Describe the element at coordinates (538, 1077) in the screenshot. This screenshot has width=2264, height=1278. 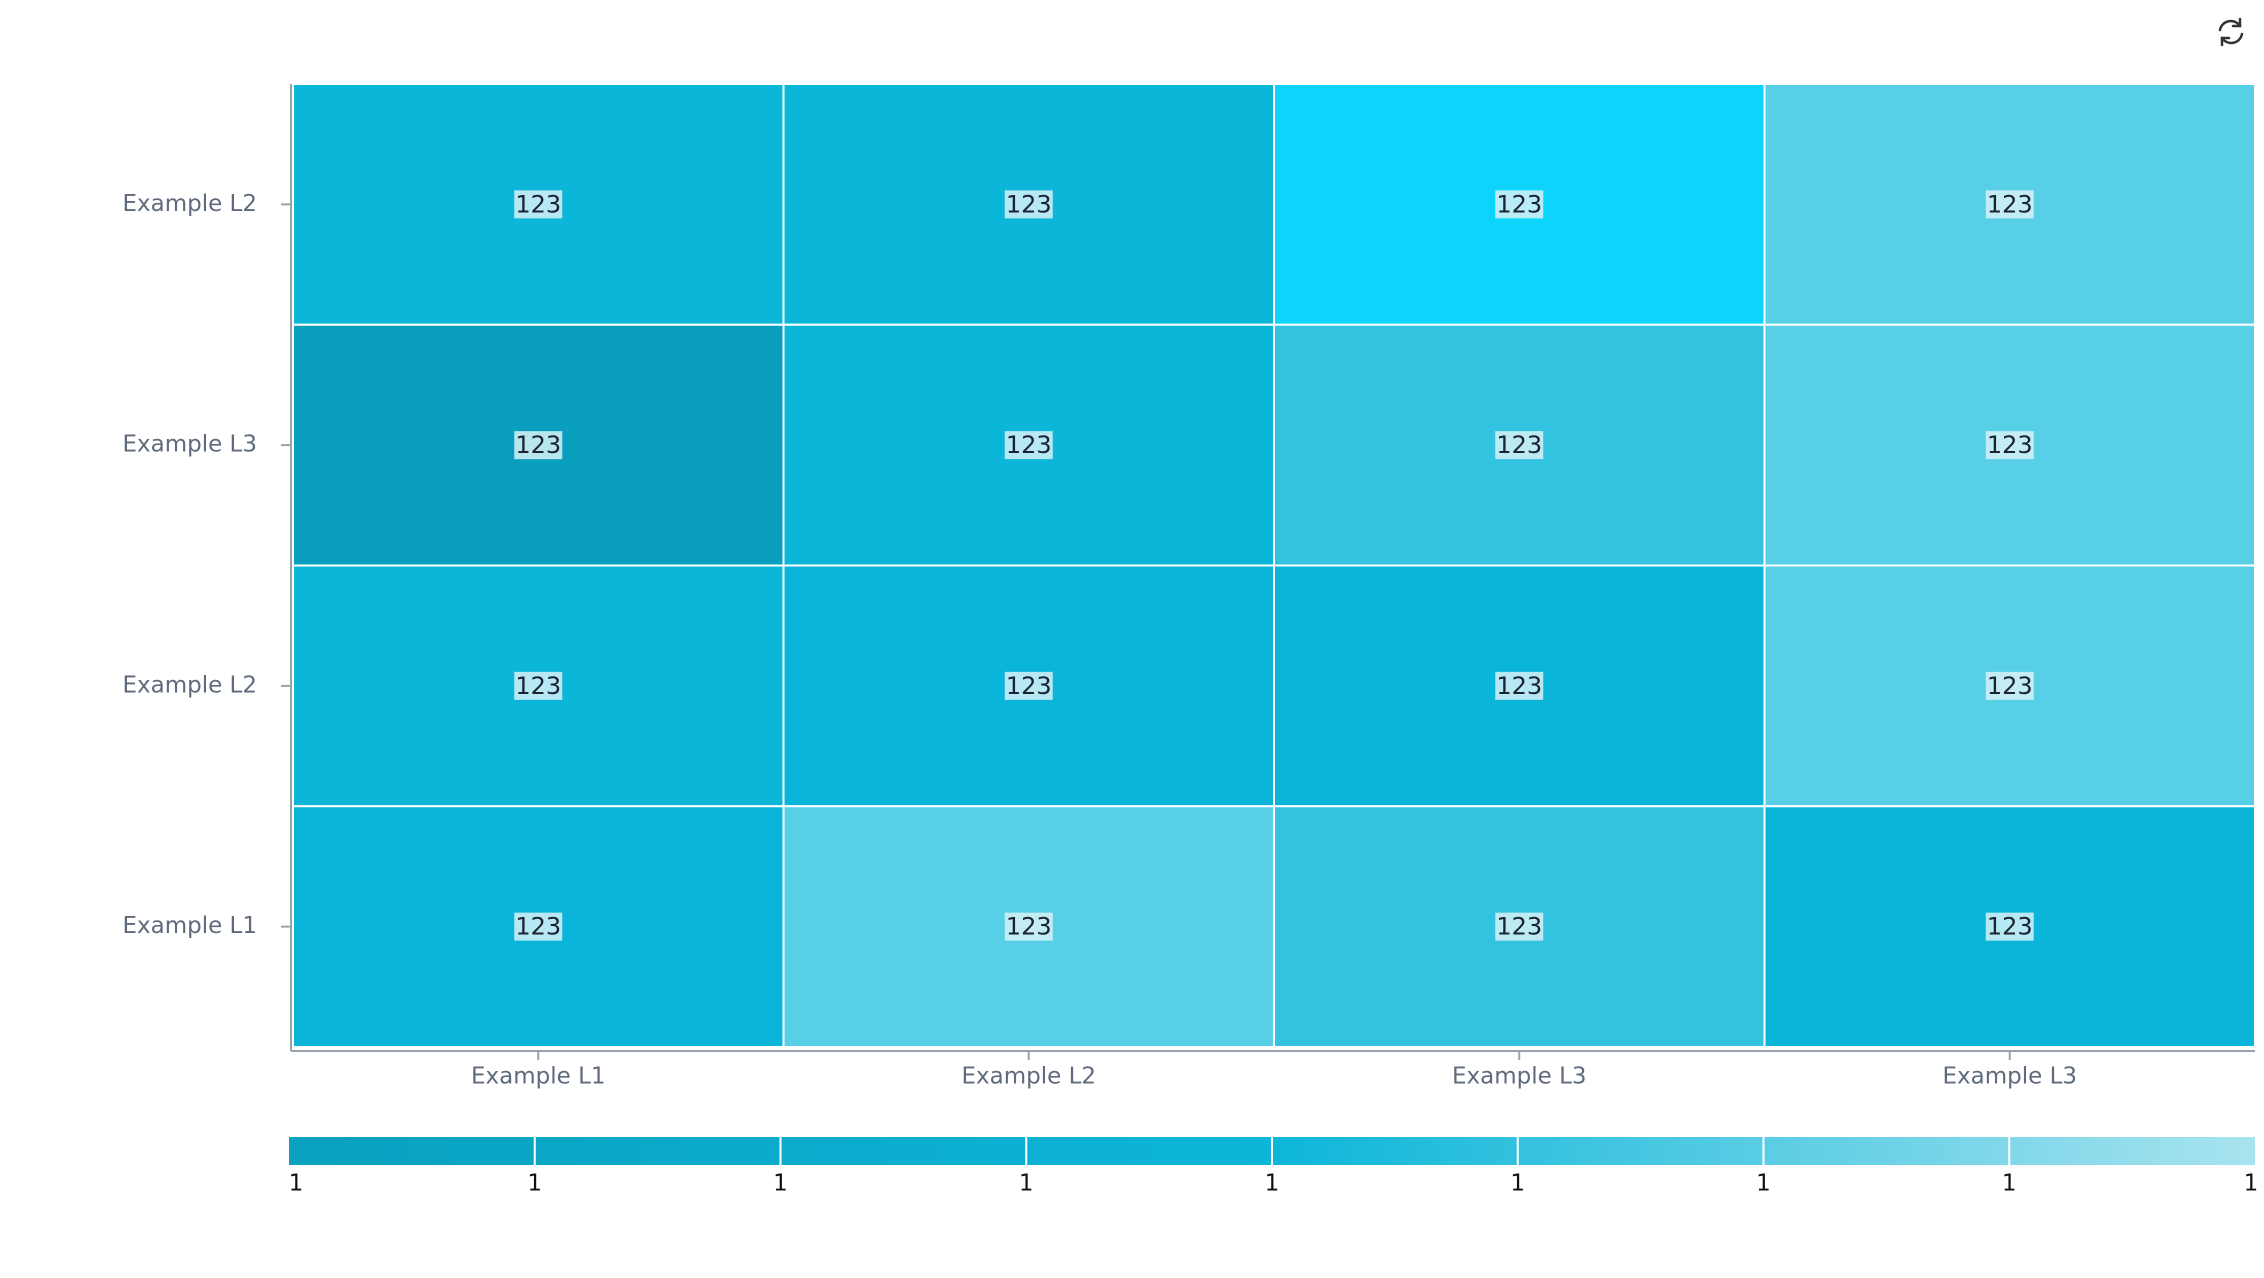
I see `x-tick-label: Example L1` at that location.